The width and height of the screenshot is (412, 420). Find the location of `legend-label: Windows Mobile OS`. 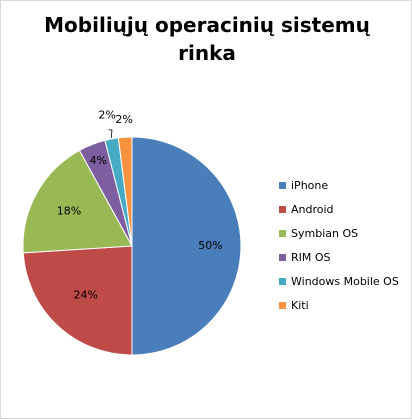

legend-label: Windows Mobile OS is located at coordinates (345, 281).